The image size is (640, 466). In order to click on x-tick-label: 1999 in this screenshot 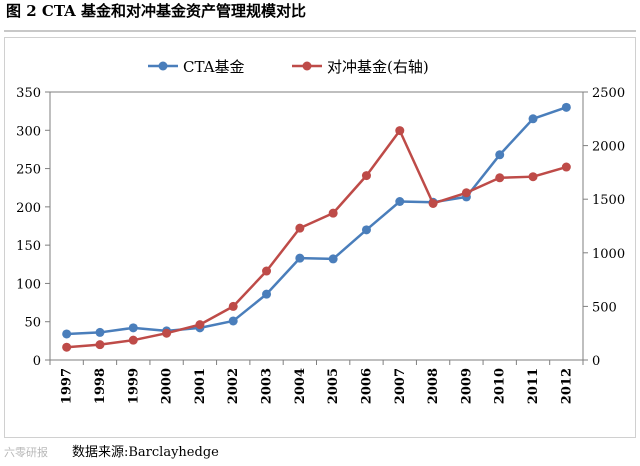, I will do `click(133, 386)`.